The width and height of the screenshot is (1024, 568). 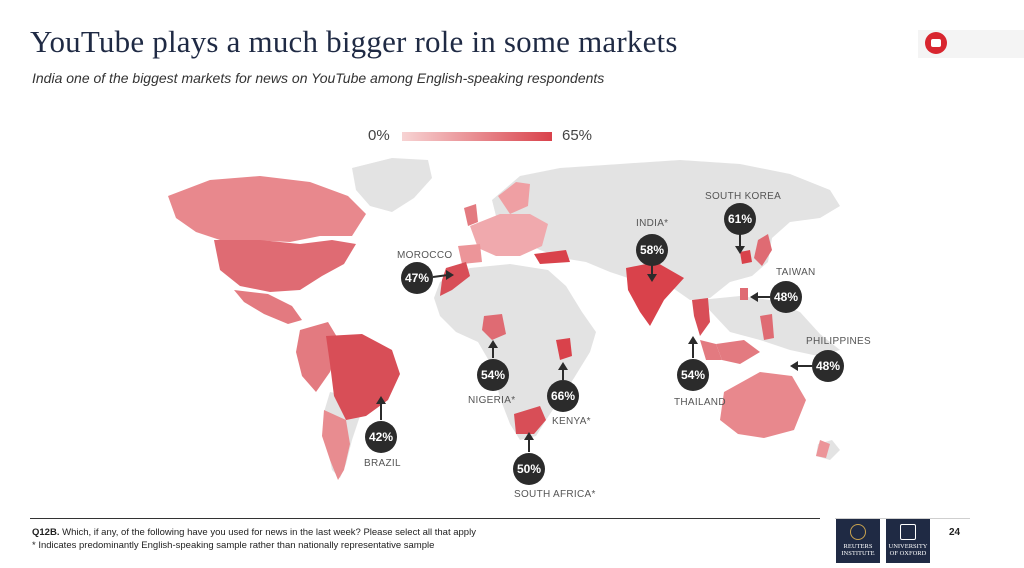 What do you see at coordinates (908, 550) in the screenshot?
I see `oxford-logo-text: UNIVERSITY OF OXFORD` at bounding box center [908, 550].